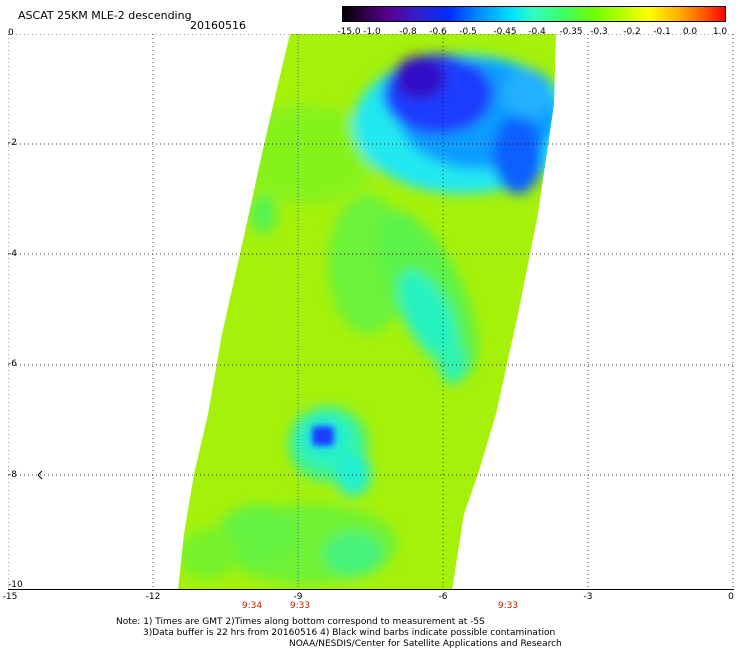 Image resolution: width=740 pixels, height=650 pixels. What do you see at coordinates (534, 14) in the screenshot?
I see `colorbar` at bounding box center [534, 14].